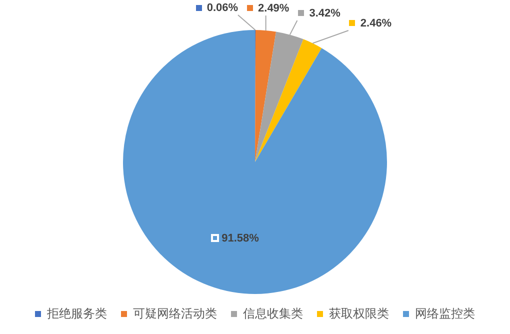 The height and width of the screenshot is (334, 510). Describe the element at coordinates (376, 24) in the screenshot. I see `data-label: 2.46%` at that location.